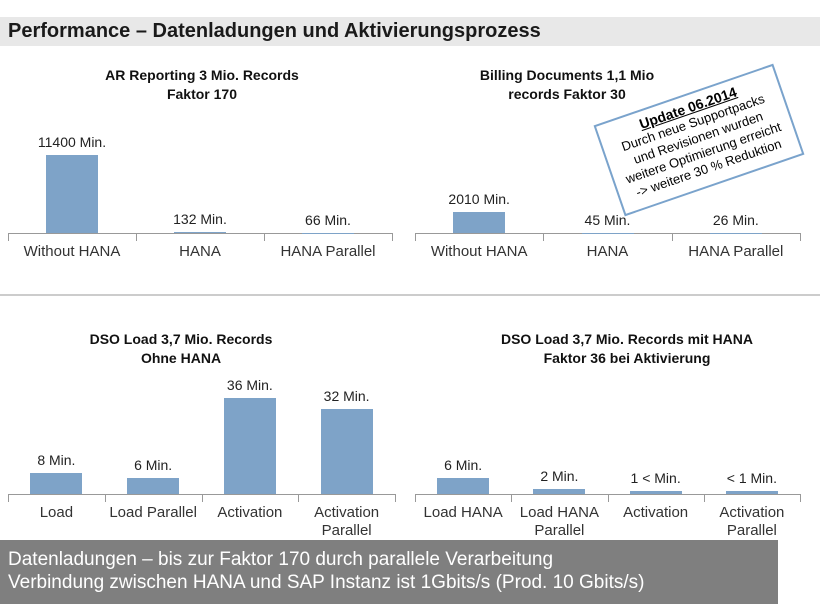  Describe the element at coordinates (56, 459) in the screenshot. I see `value-label: 8 Min.` at that location.